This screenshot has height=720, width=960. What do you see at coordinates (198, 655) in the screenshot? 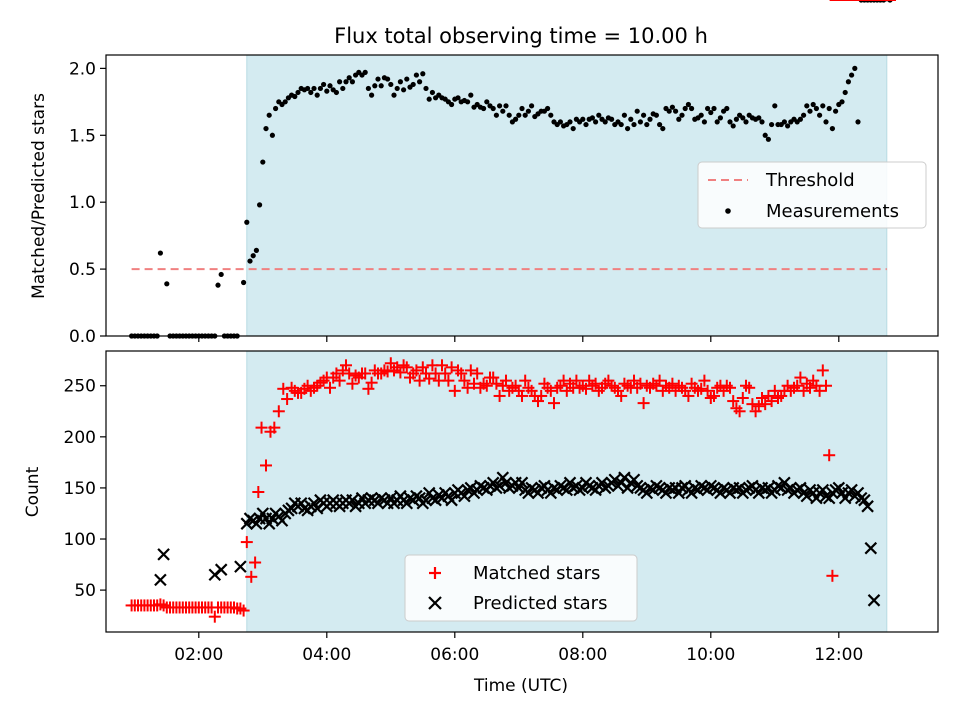
I see `x-tick-label: 02:00` at bounding box center [198, 655].